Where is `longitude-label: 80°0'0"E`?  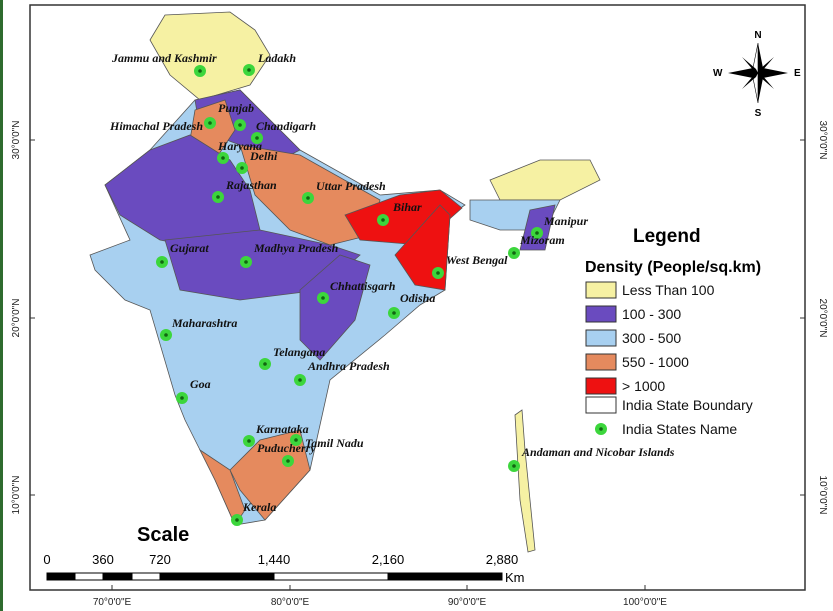
longitude-label: 80°0'0"E is located at coordinates (290, 602).